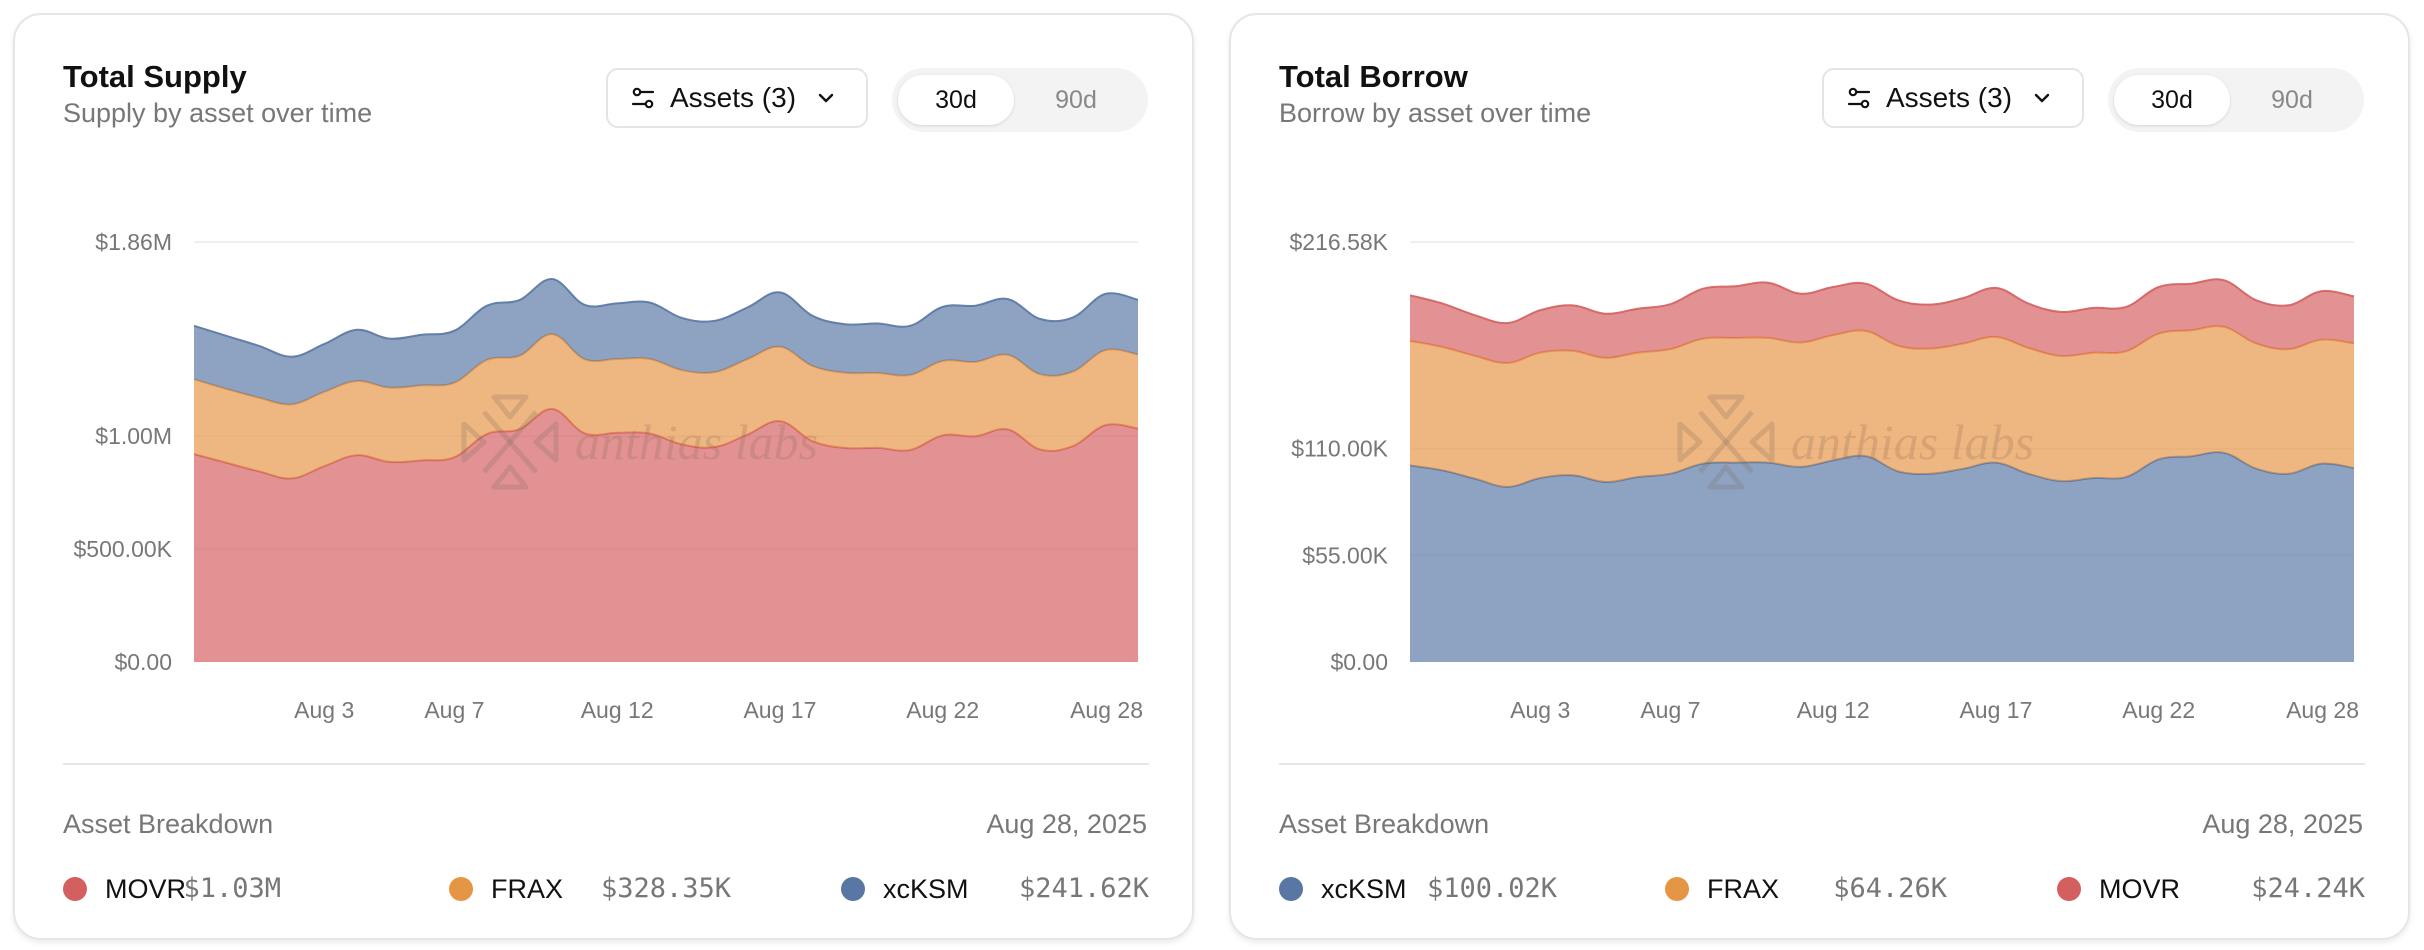  What do you see at coordinates (1822, 889) in the screenshot?
I see `asset-breakdown-legend: xcKSM $100.02K FRAX $64.26K MOVR $24.24K` at bounding box center [1822, 889].